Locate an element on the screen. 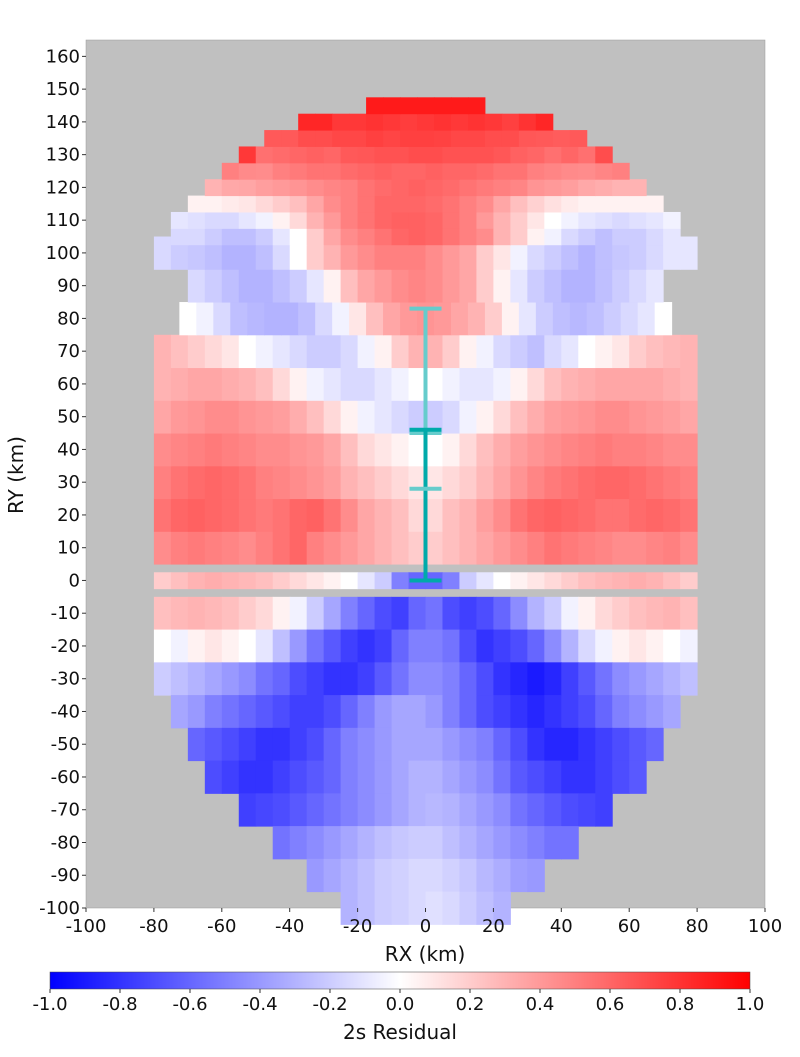 The width and height of the screenshot is (800, 1057). x-tick-label: 40 is located at coordinates (561, 926).